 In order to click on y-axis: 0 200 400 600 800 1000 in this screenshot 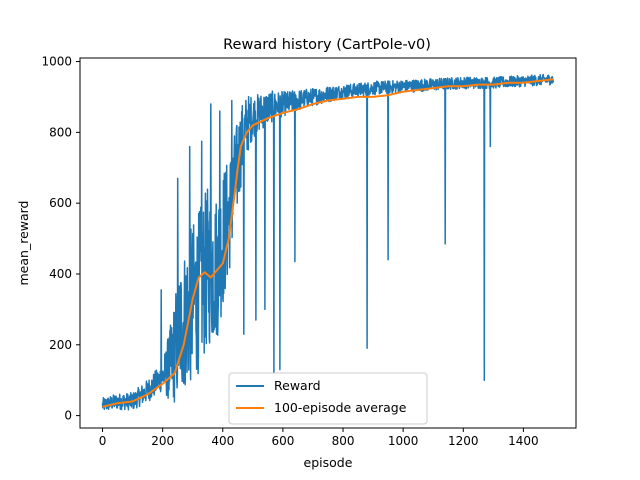, I will do `click(60, 239)`.